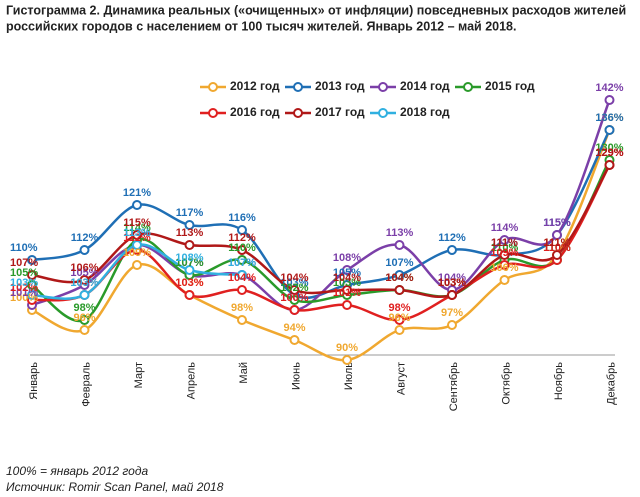 This screenshot has height=497, width=640. What do you see at coordinates (244, 373) in the screenshot?
I see `x-tick-label: Май` at bounding box center [244, 373].